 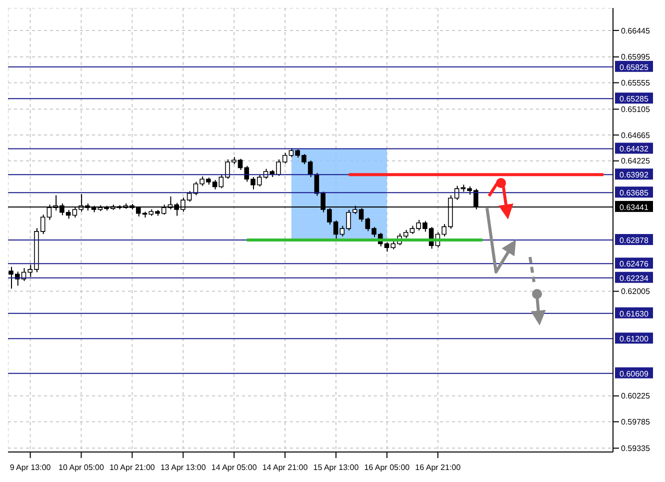 I want to click on x-tick-label: 16 Apr 05:00, so click(x=387, y=467).